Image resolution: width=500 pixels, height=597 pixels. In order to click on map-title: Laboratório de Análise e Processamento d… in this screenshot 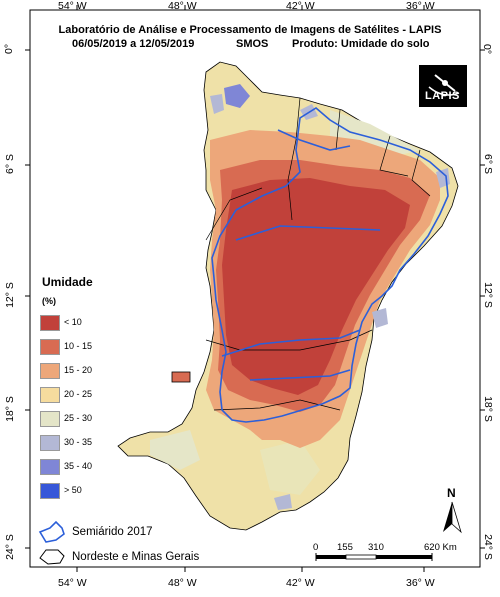, I will do `click(250, 30)`.